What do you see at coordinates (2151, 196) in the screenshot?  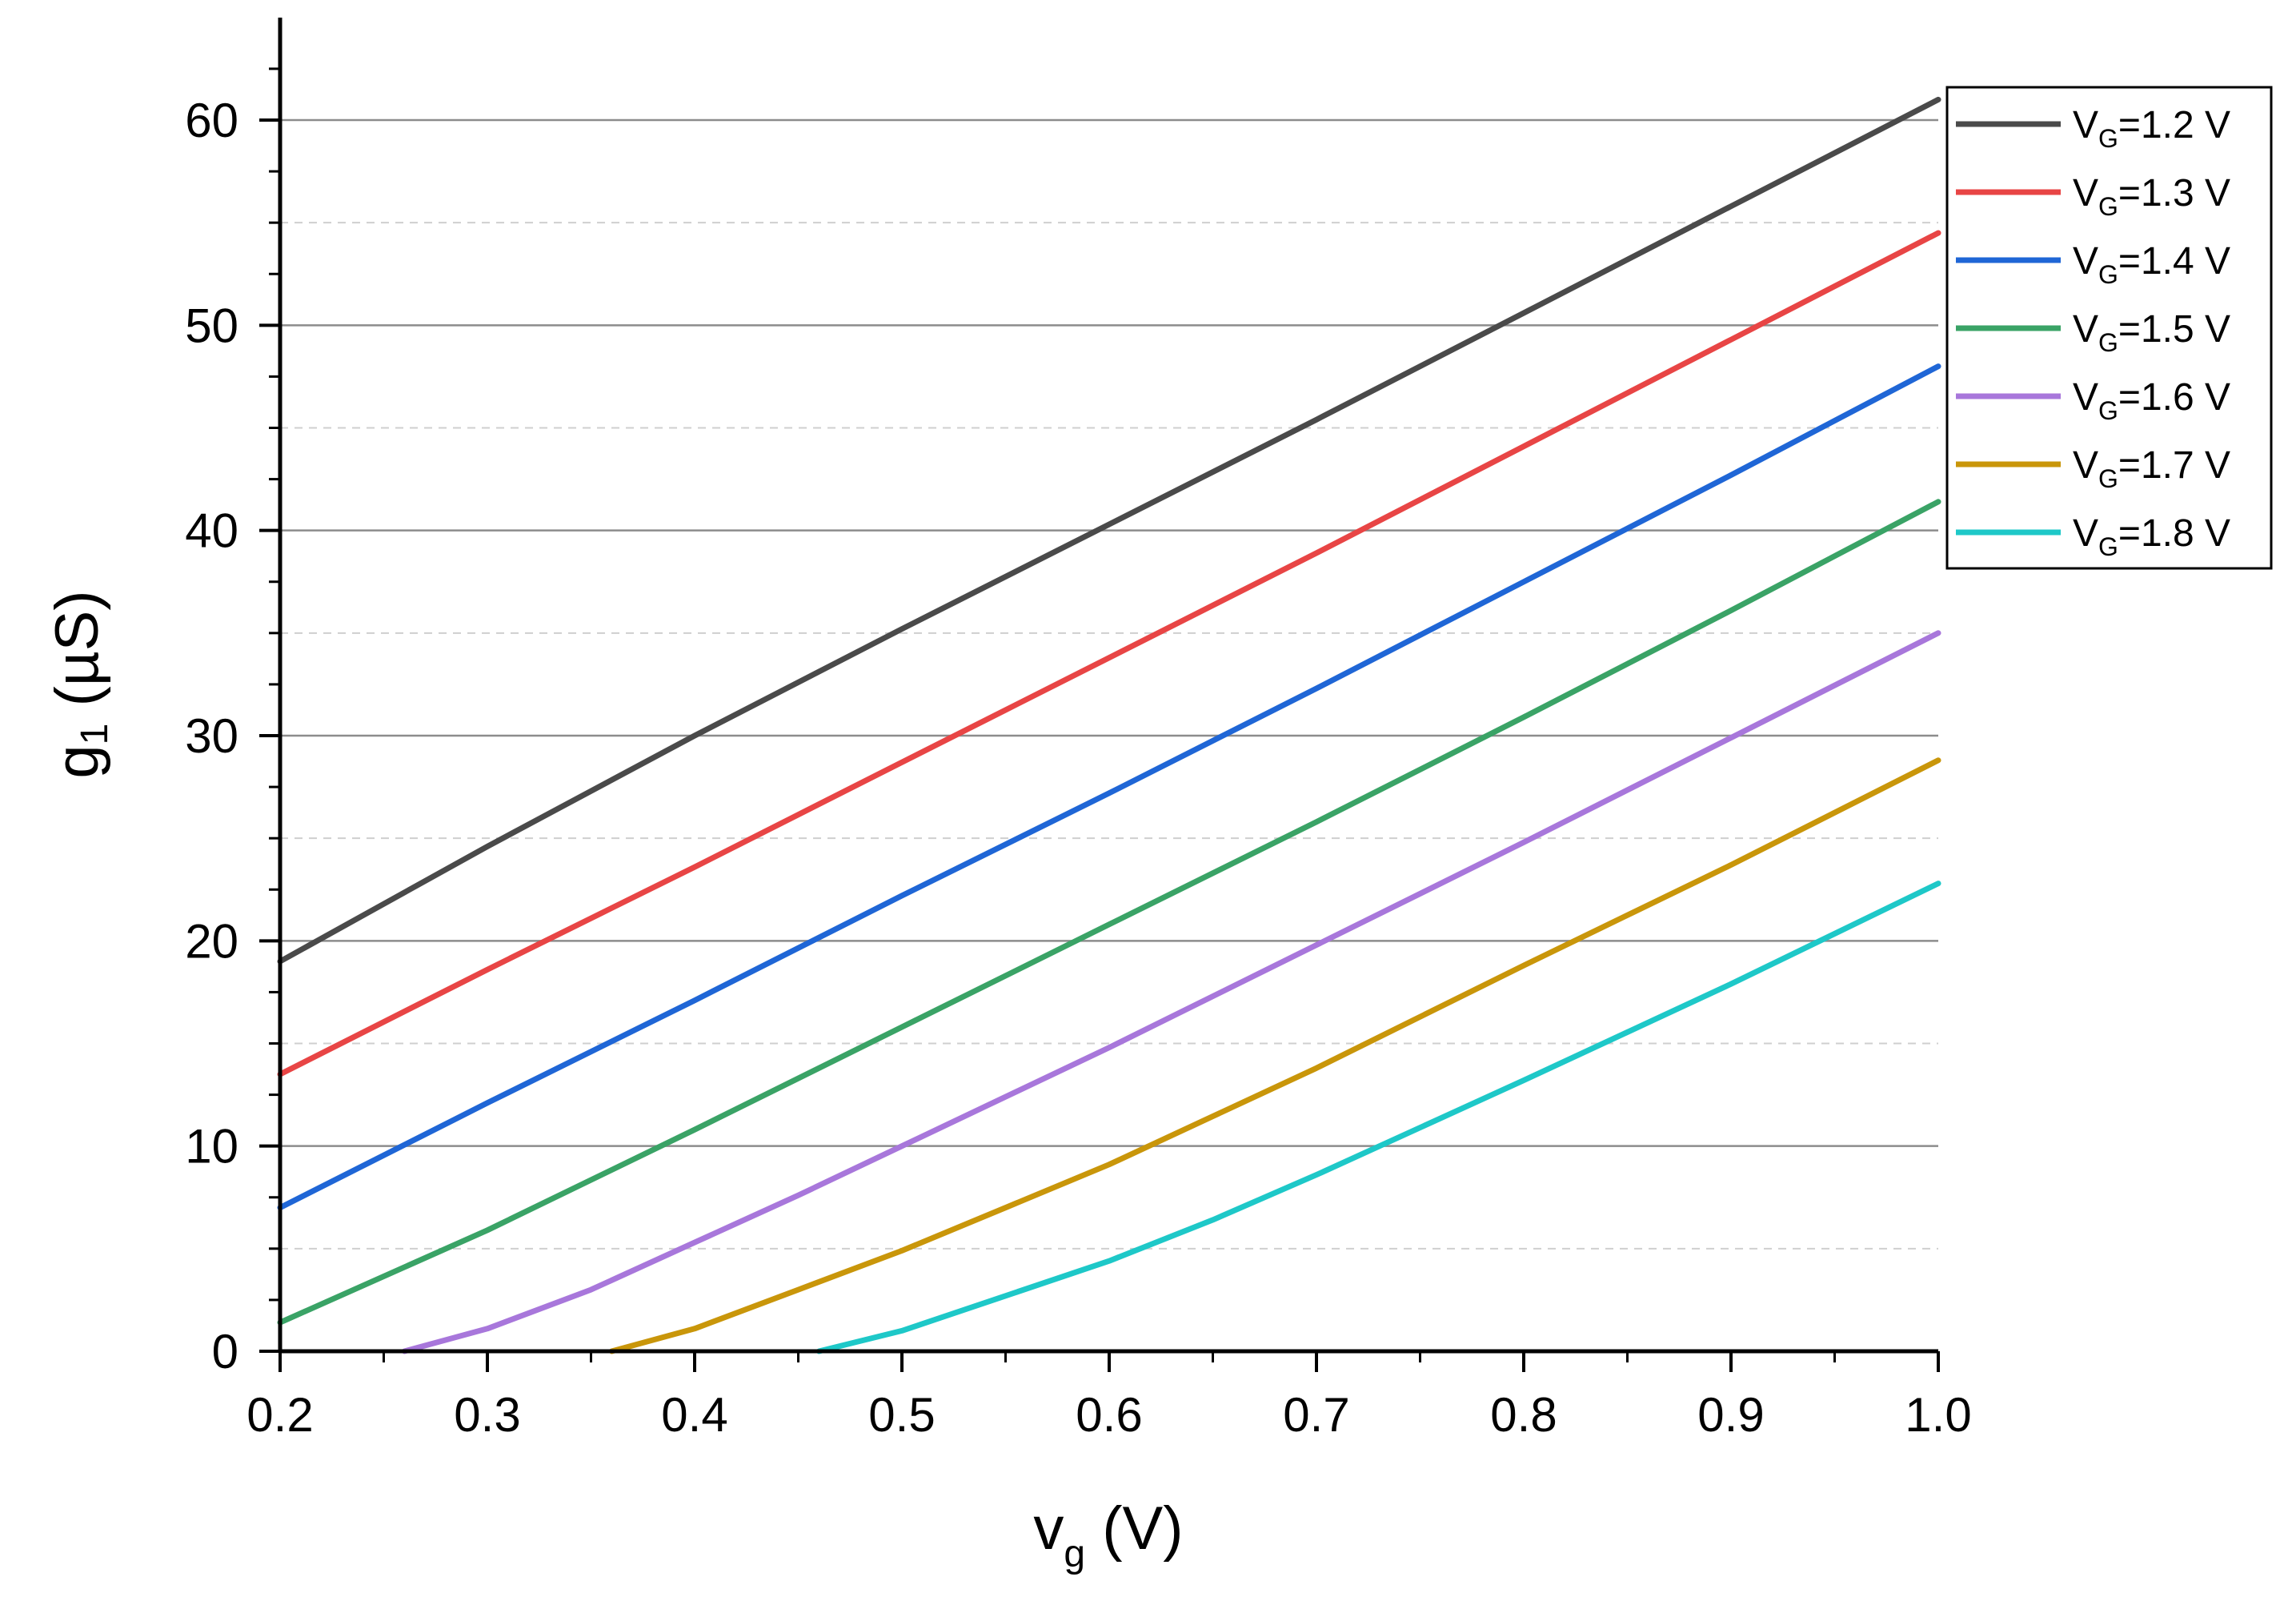 I see `legend-label-2: VG=1.3 V` at bounding box center [2151, 196].